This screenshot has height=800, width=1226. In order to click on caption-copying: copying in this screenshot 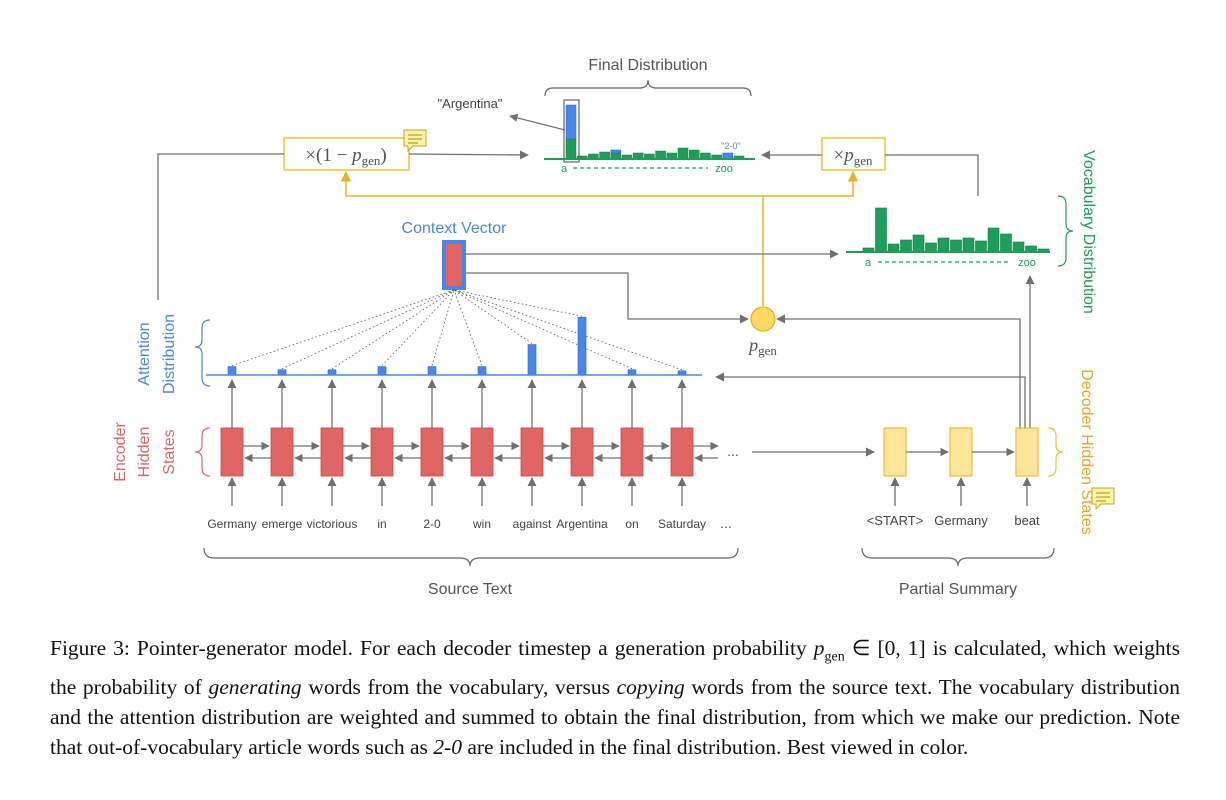, I will do `click(650, 687)`.